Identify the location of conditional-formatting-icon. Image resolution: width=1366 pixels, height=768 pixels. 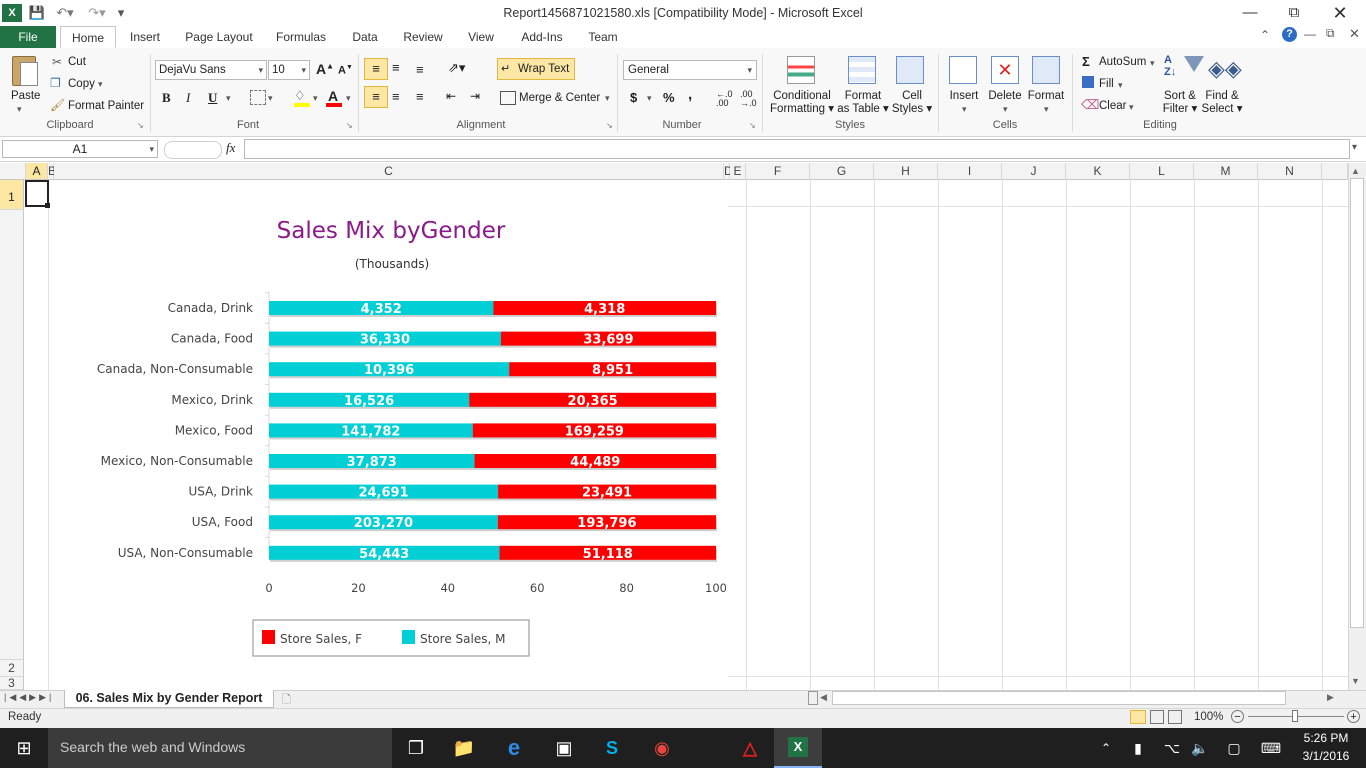
(801, 70).